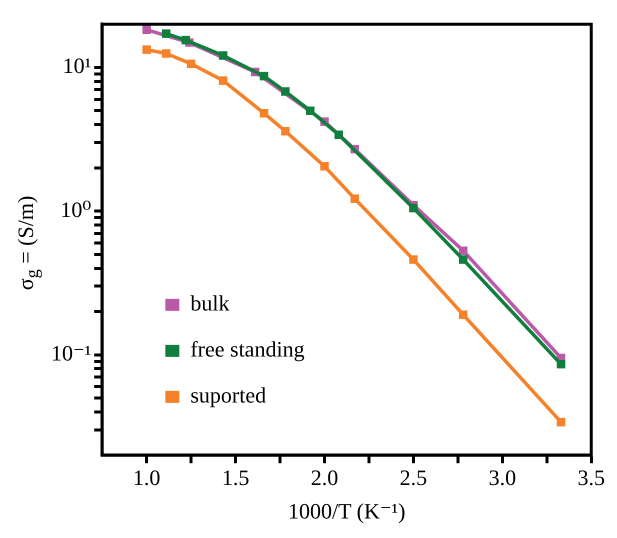 Image resolution: width=617 pixels, height=538 pixels. What do you see at coordinates (591, 477) in the screenshot?
I see `x-tick-label: 3.5` at bounding box center [591, 477].